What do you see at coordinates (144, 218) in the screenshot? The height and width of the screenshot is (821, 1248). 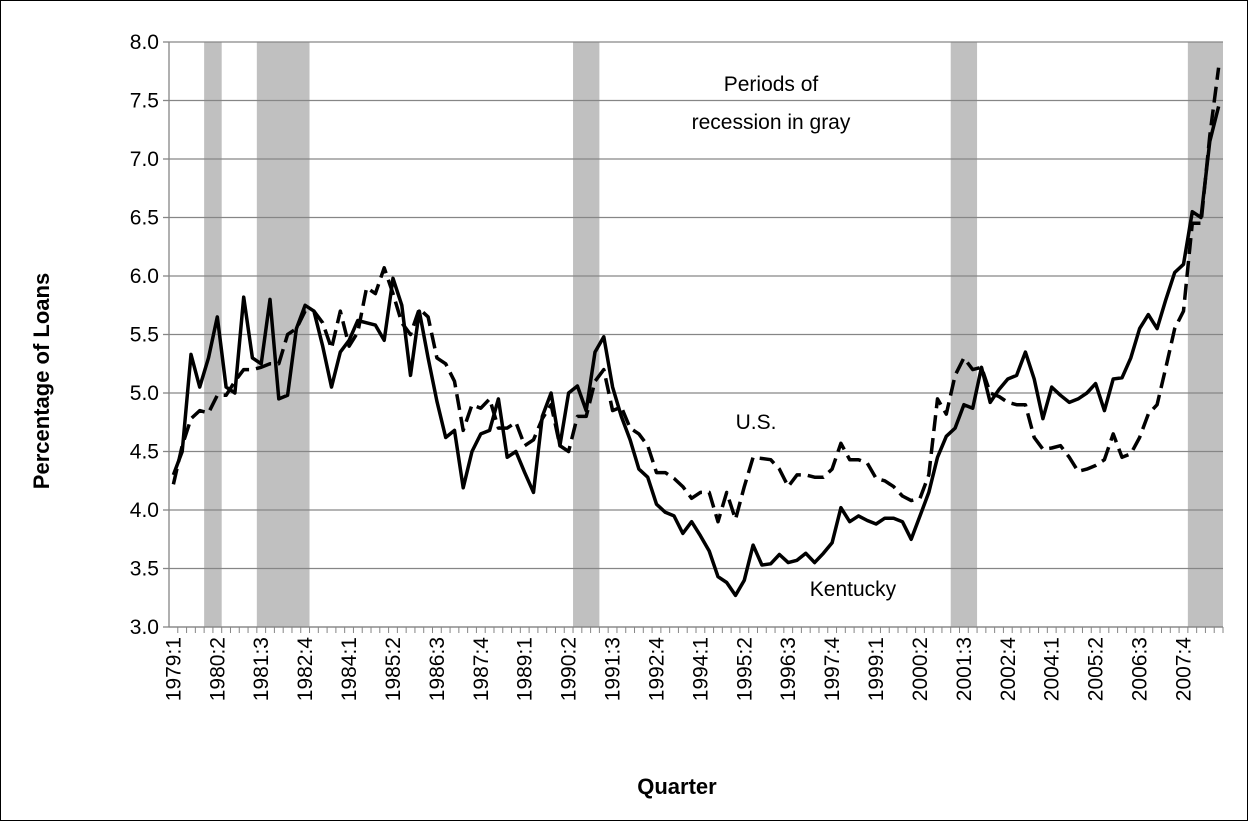 I see `y-tick-label: 6.5` at bounding box center [144, 218].